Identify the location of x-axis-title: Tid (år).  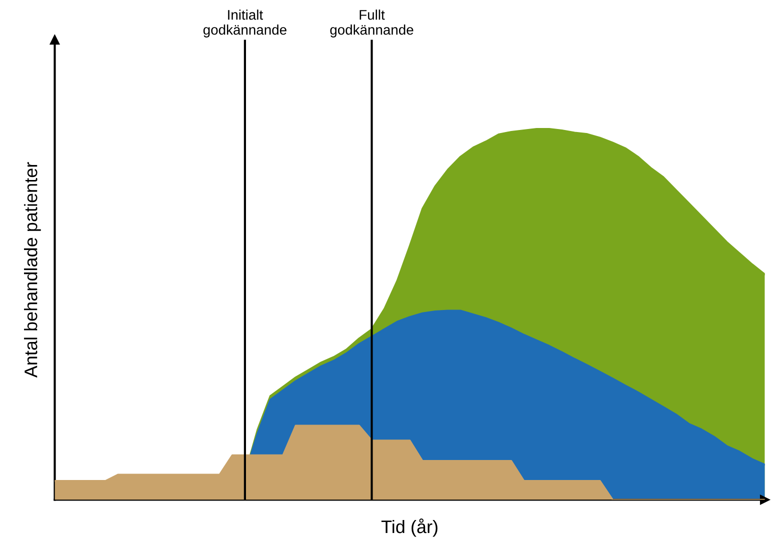
(409, 527).